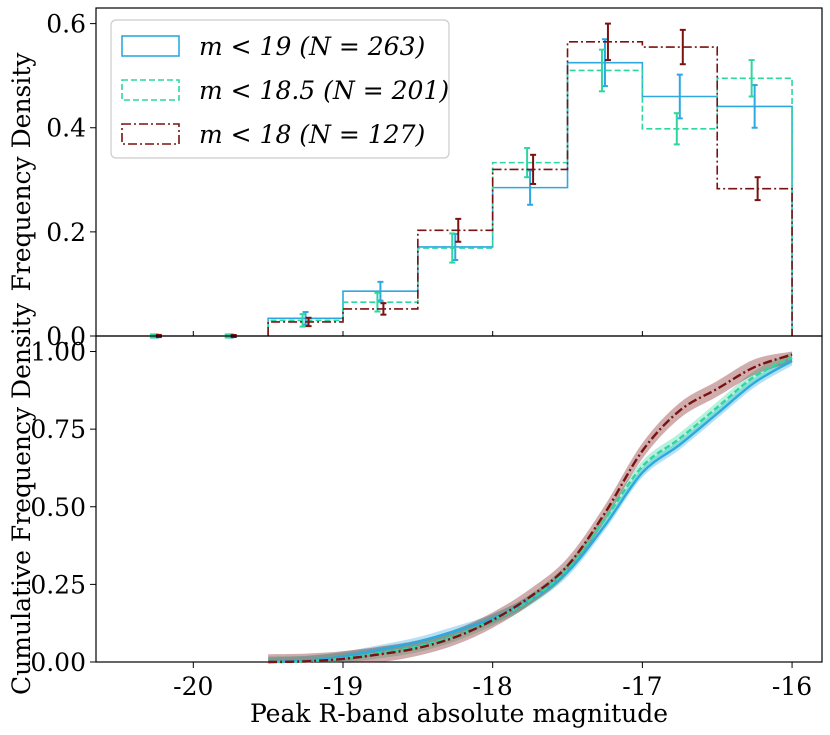  What do you see at coordinates (58, 584) in the screenshot?
I see `y-tick-label: 0.25` at bounding box center [58, 584].